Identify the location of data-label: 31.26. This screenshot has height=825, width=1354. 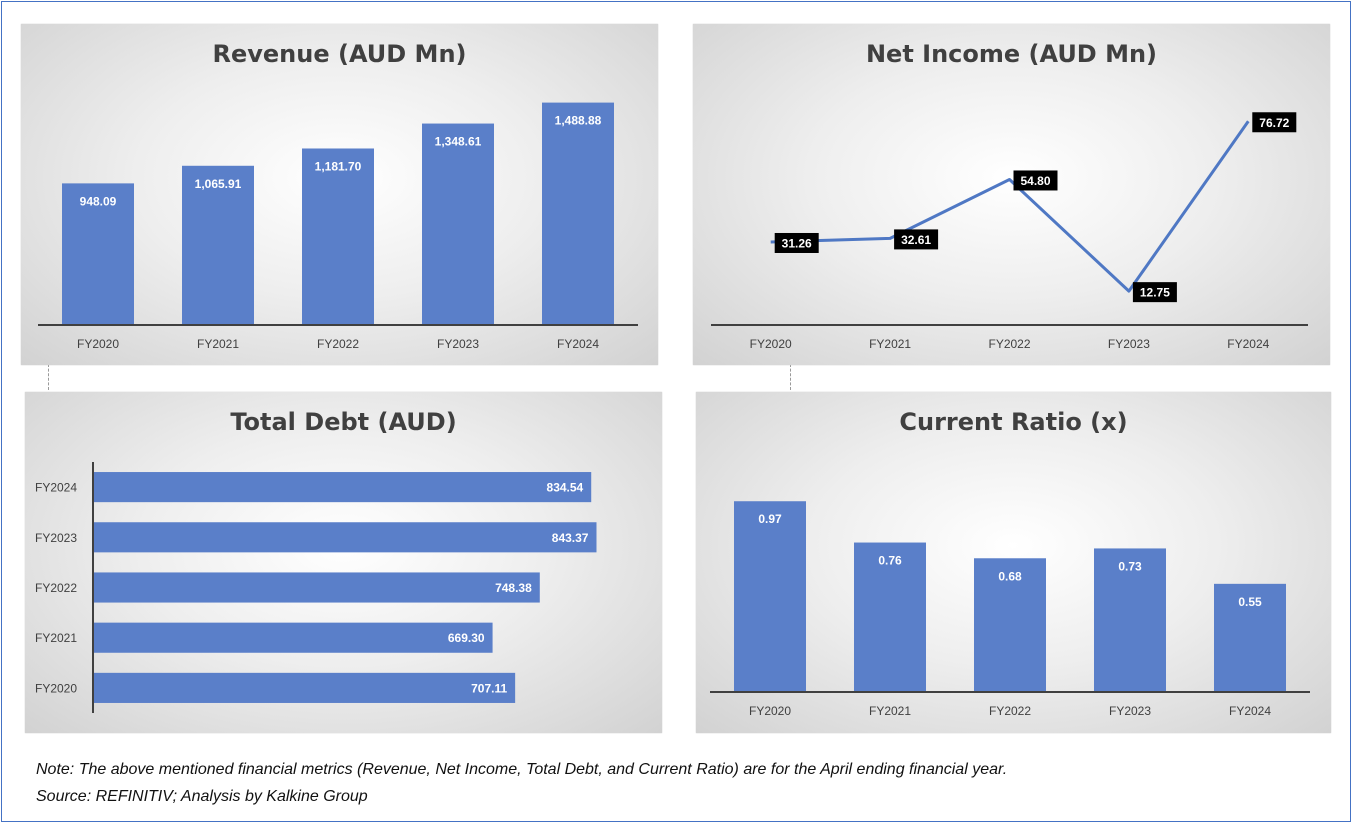
(797, 243).